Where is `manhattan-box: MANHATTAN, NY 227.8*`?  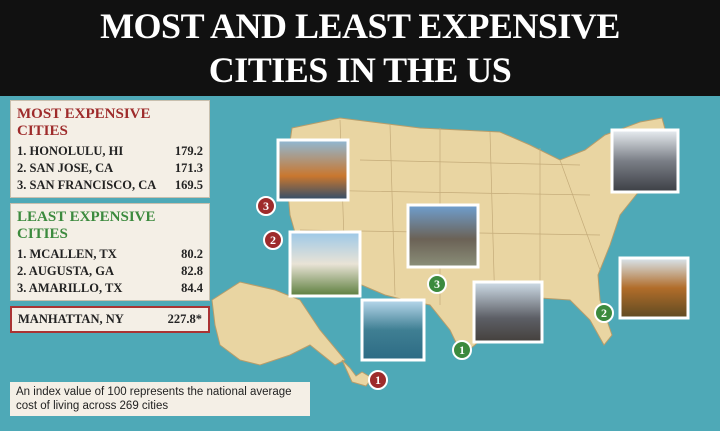 manhattan-box: MANHATTAN, NY 227.8* is located at coordinates (110, 319).